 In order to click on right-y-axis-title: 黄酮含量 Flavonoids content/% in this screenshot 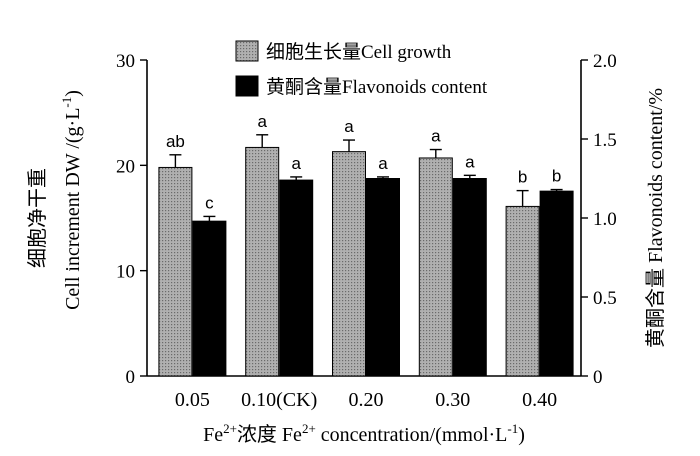, I will do `click(655, 218)`.